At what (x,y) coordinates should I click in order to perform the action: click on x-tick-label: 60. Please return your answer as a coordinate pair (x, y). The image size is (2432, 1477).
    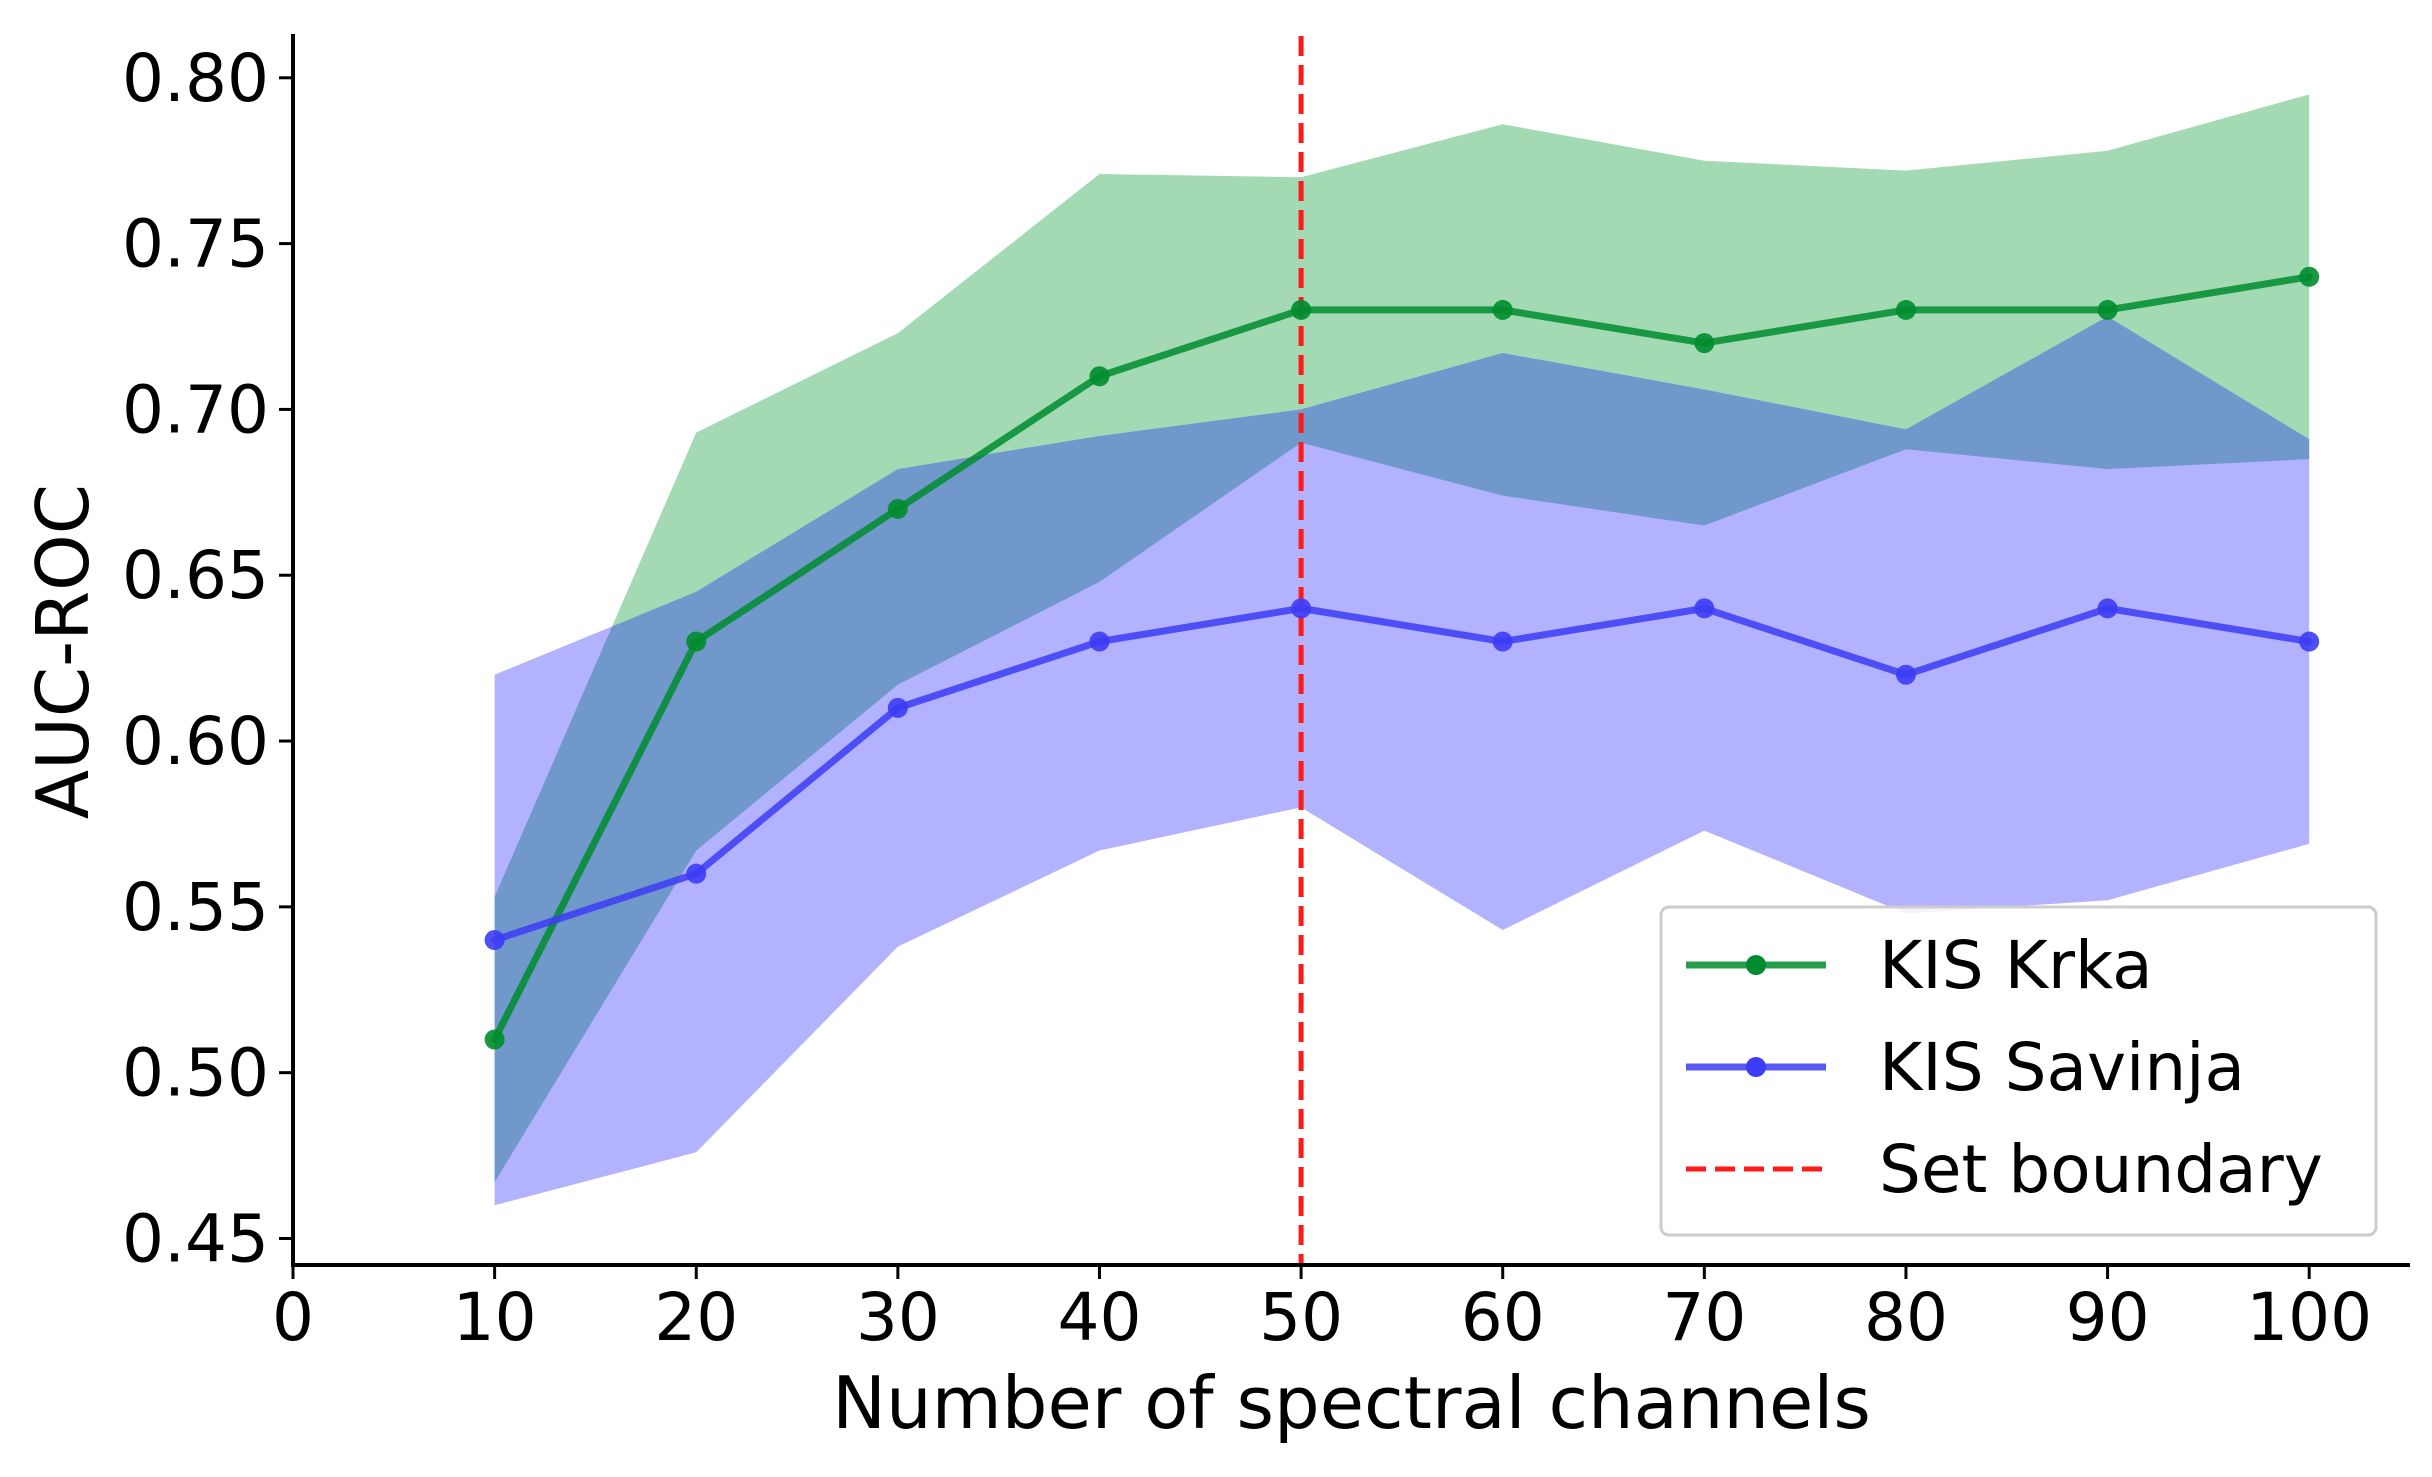
    Looking at the image, I should click on (1503, 1317).